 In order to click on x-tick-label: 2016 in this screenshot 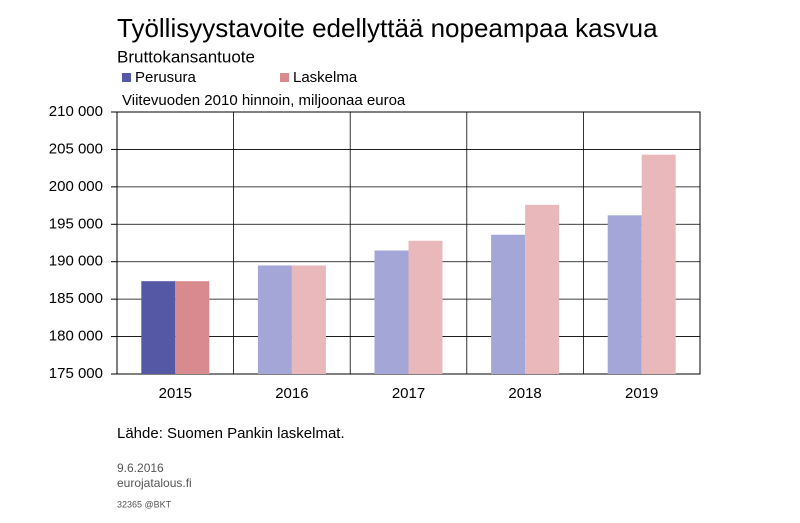, I will do `click(291, 393)`.